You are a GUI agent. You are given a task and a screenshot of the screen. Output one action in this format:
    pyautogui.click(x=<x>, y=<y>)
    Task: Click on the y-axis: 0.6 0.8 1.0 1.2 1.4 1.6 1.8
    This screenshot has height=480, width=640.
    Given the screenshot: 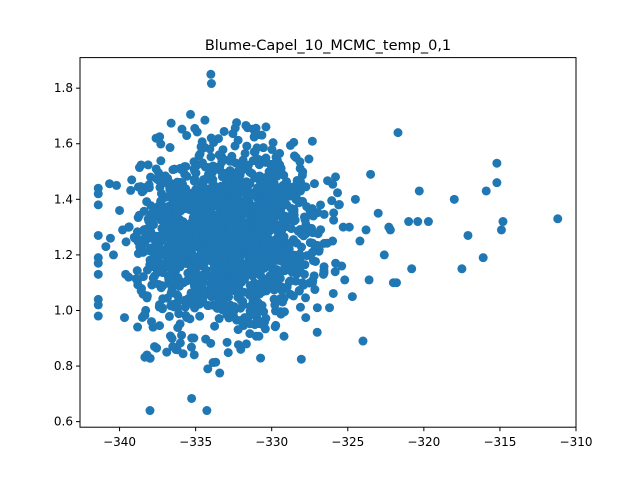 What is the action you would take?
    pyautogui.click(x=67, y=255)
    